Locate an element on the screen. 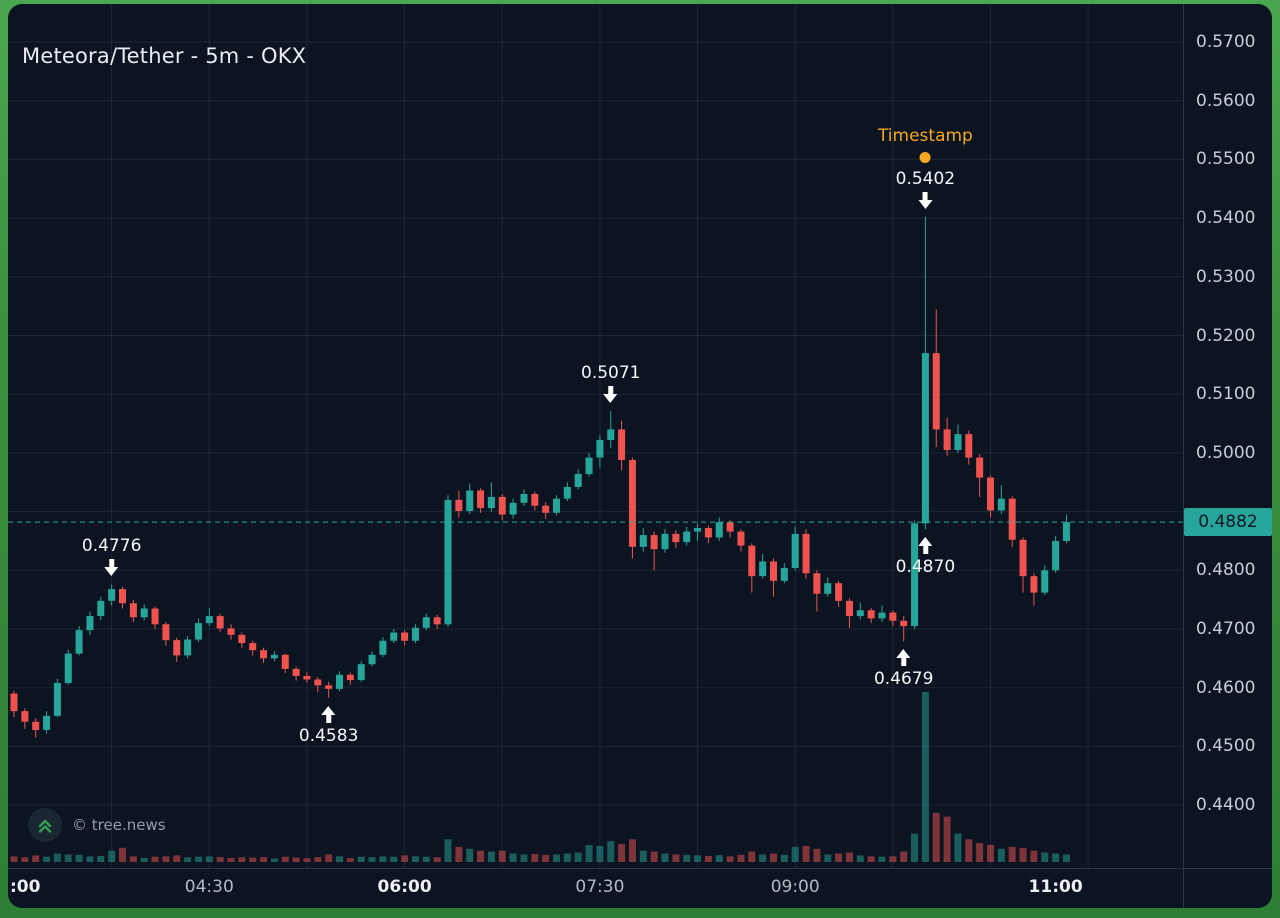  chart-title: Meteora/Tether - 5m - OKX is located at coordinates (164, 56).